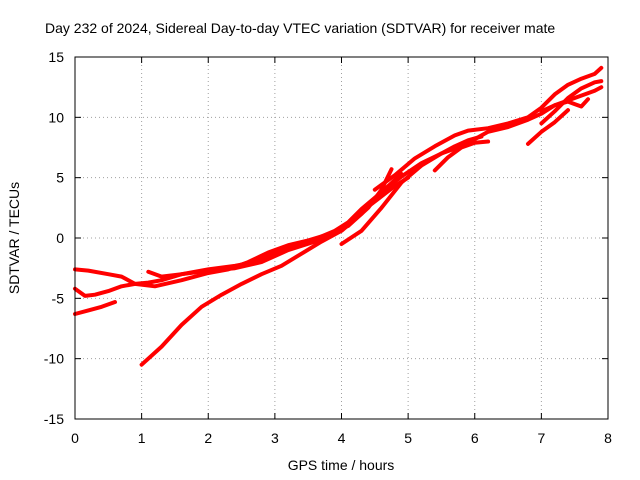  Describe the element at coordinates (208, 438) in the screenshot. I see `x-tick-label: 2` at that location.